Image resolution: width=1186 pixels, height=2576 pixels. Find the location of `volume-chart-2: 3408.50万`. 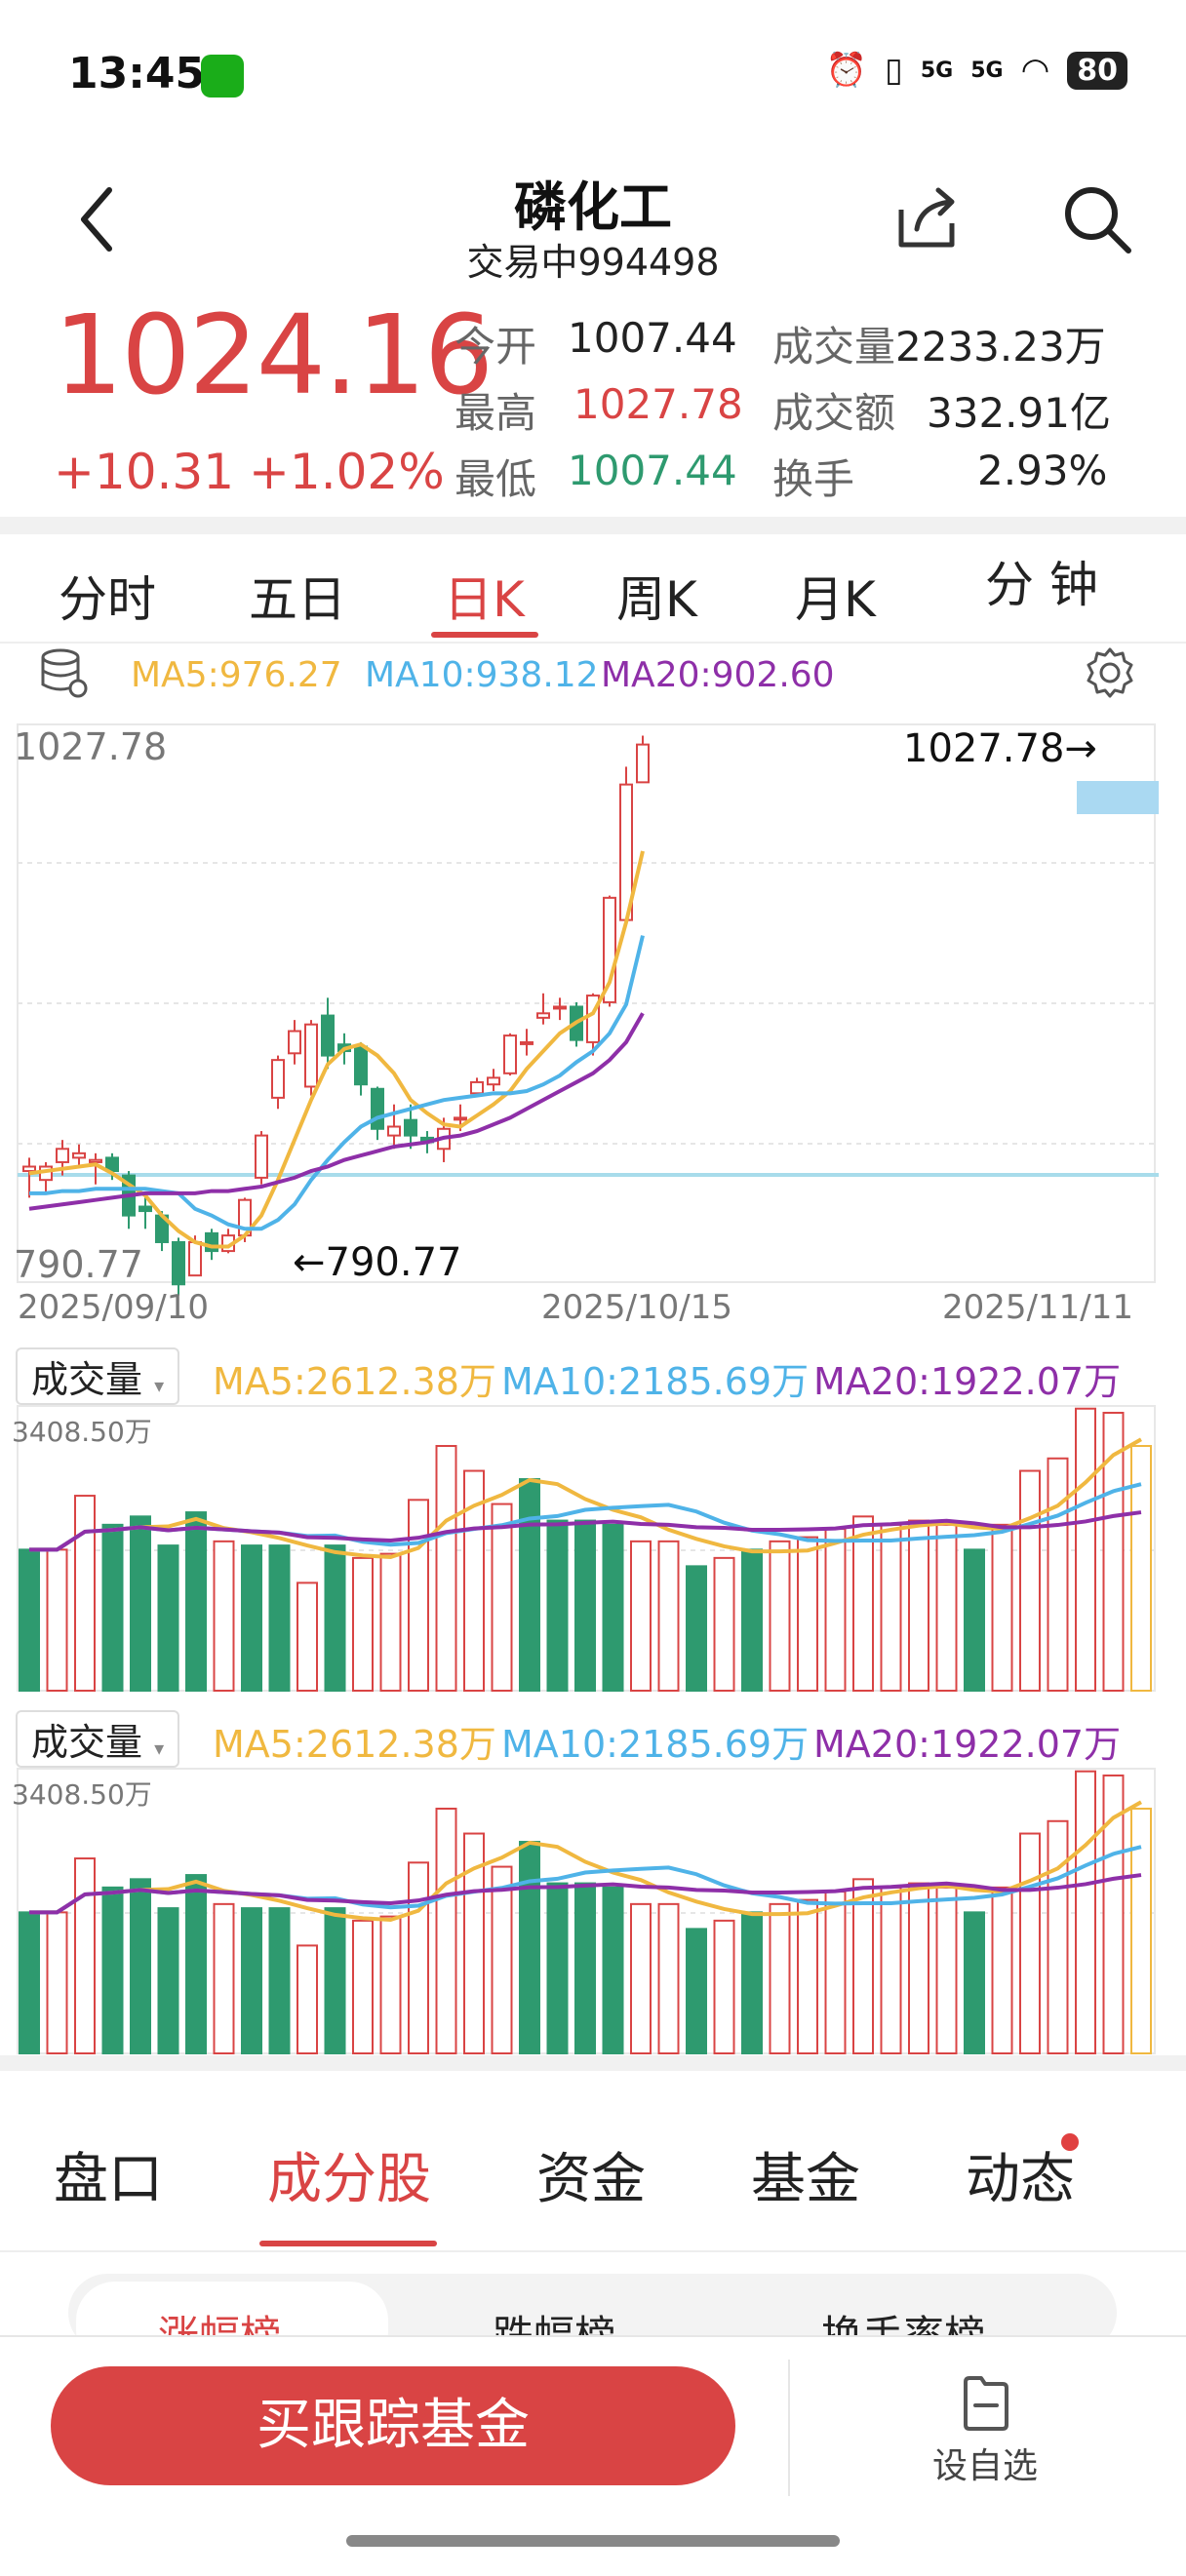

volume-chart-2: 3408.50万 is located at coordinates (593, 1913).